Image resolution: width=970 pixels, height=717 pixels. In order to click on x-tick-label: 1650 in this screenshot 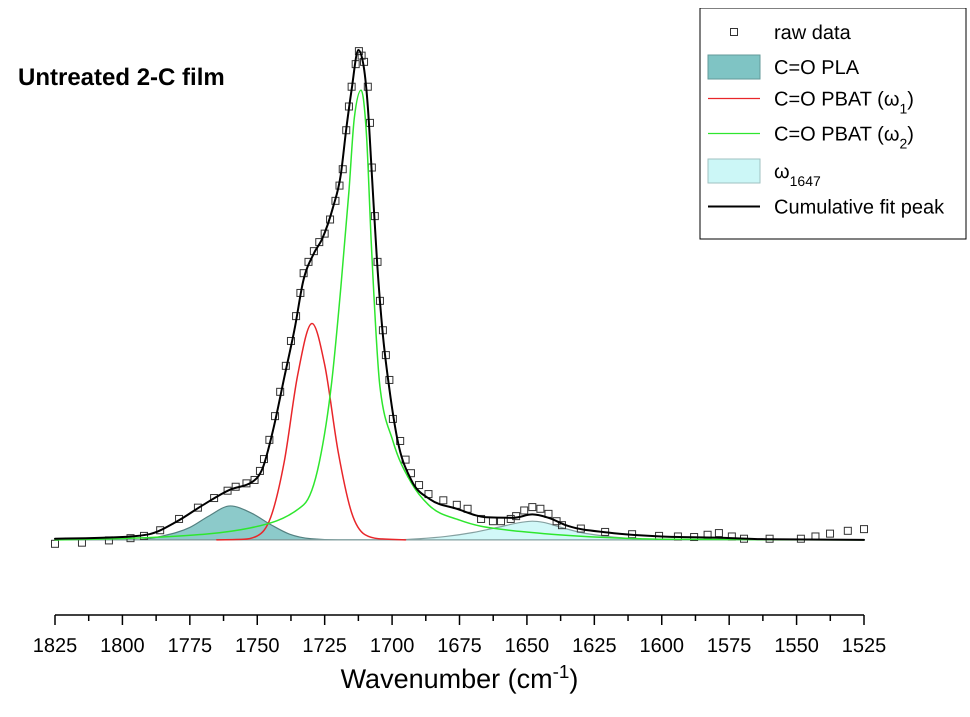, I will do `click(527, 646)`.